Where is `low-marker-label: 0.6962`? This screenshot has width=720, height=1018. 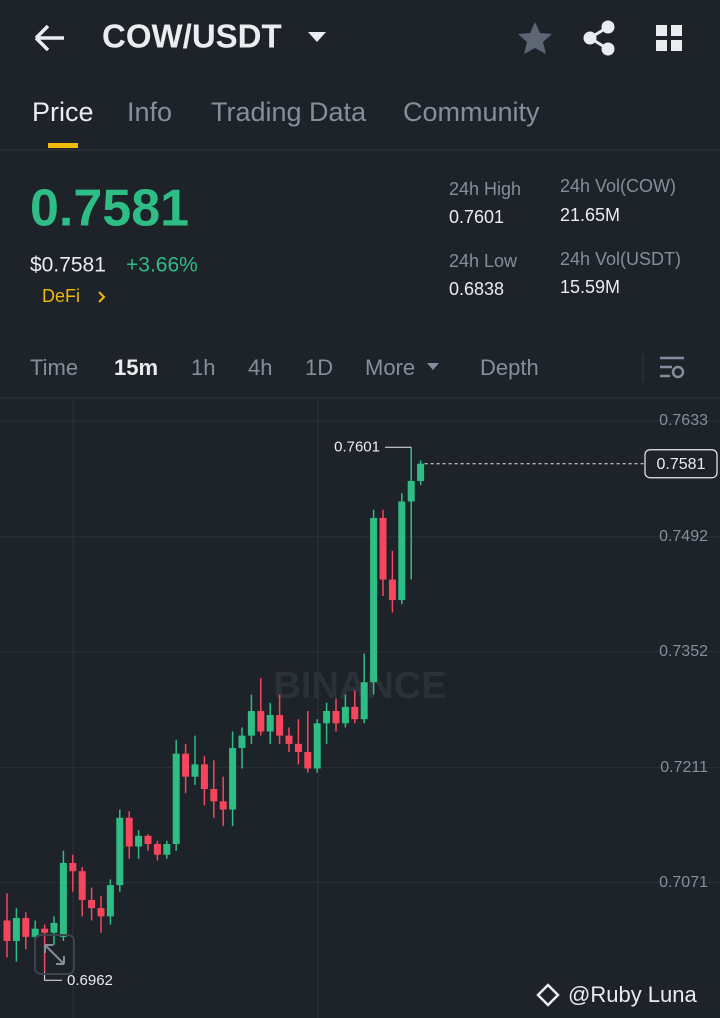
low-marker-label: 0.6962 is located at coordinates (90, 980).